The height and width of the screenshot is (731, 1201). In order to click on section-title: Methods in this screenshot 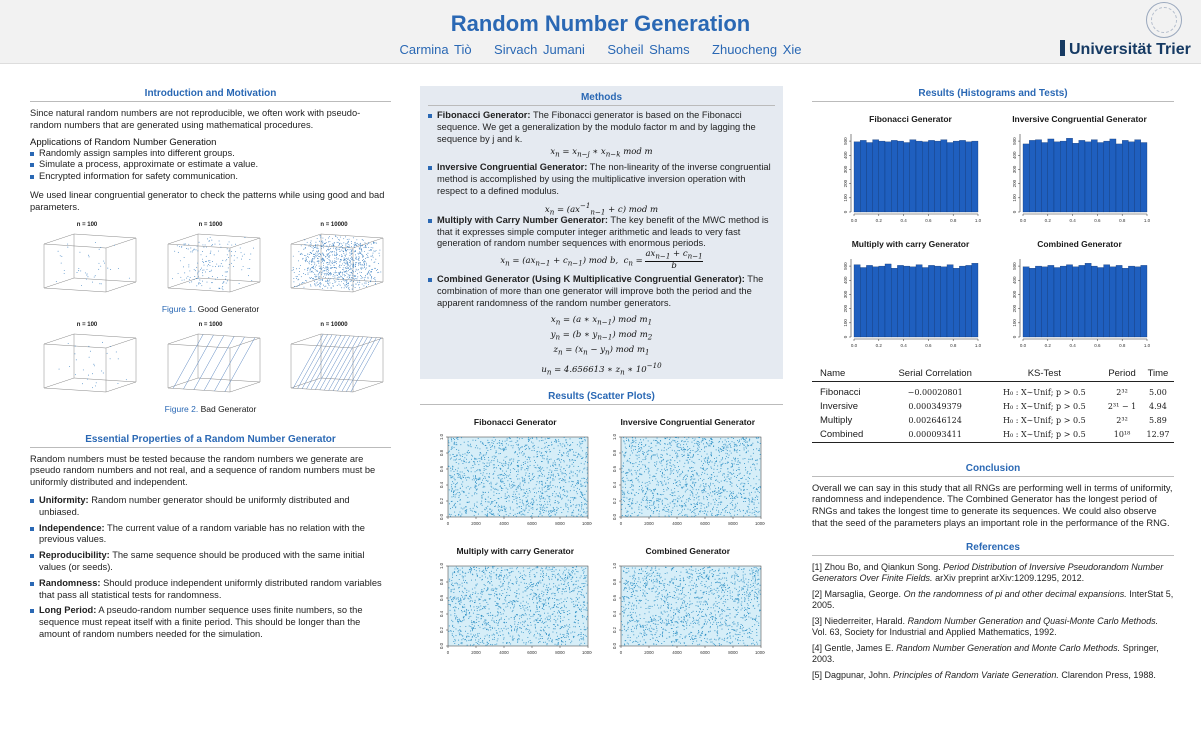, I will do `click(601, 98)`.